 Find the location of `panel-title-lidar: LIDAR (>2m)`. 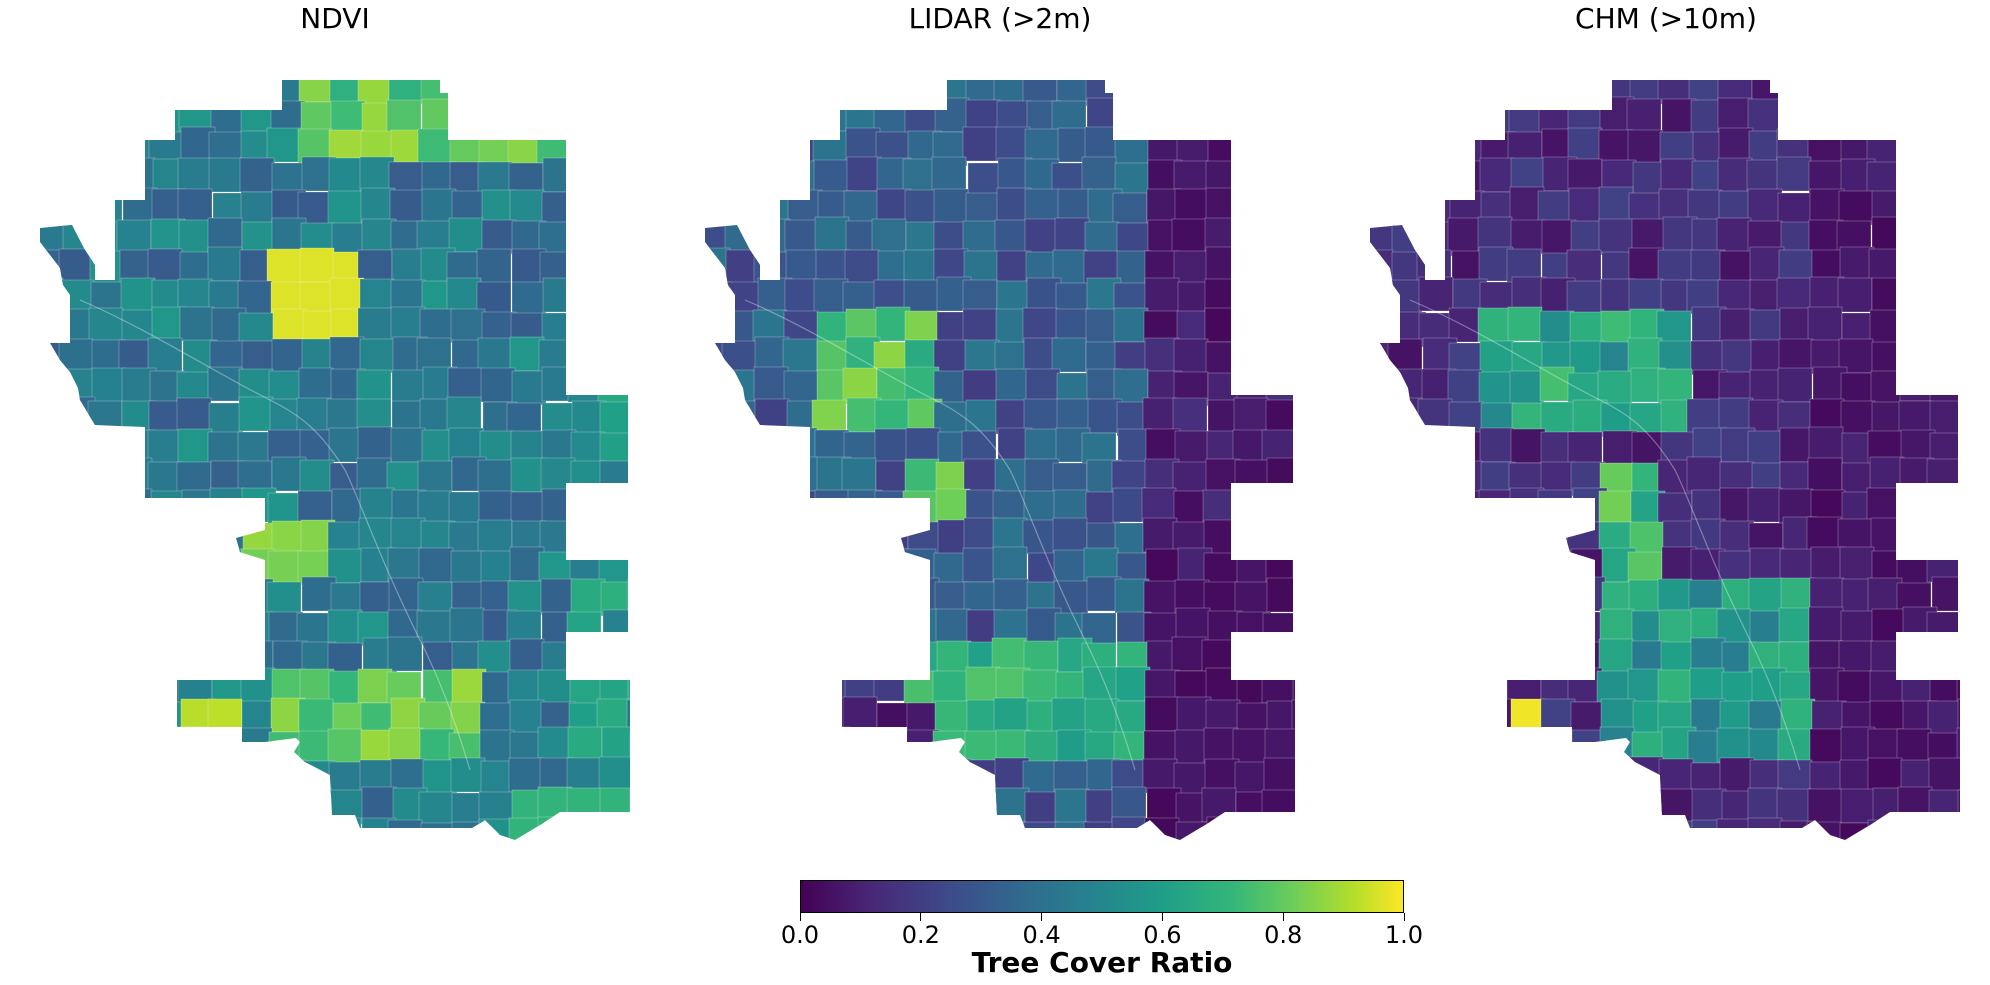

panel-title-lidar: LIDAR (>2m) is located at coordinates (1000, 18).